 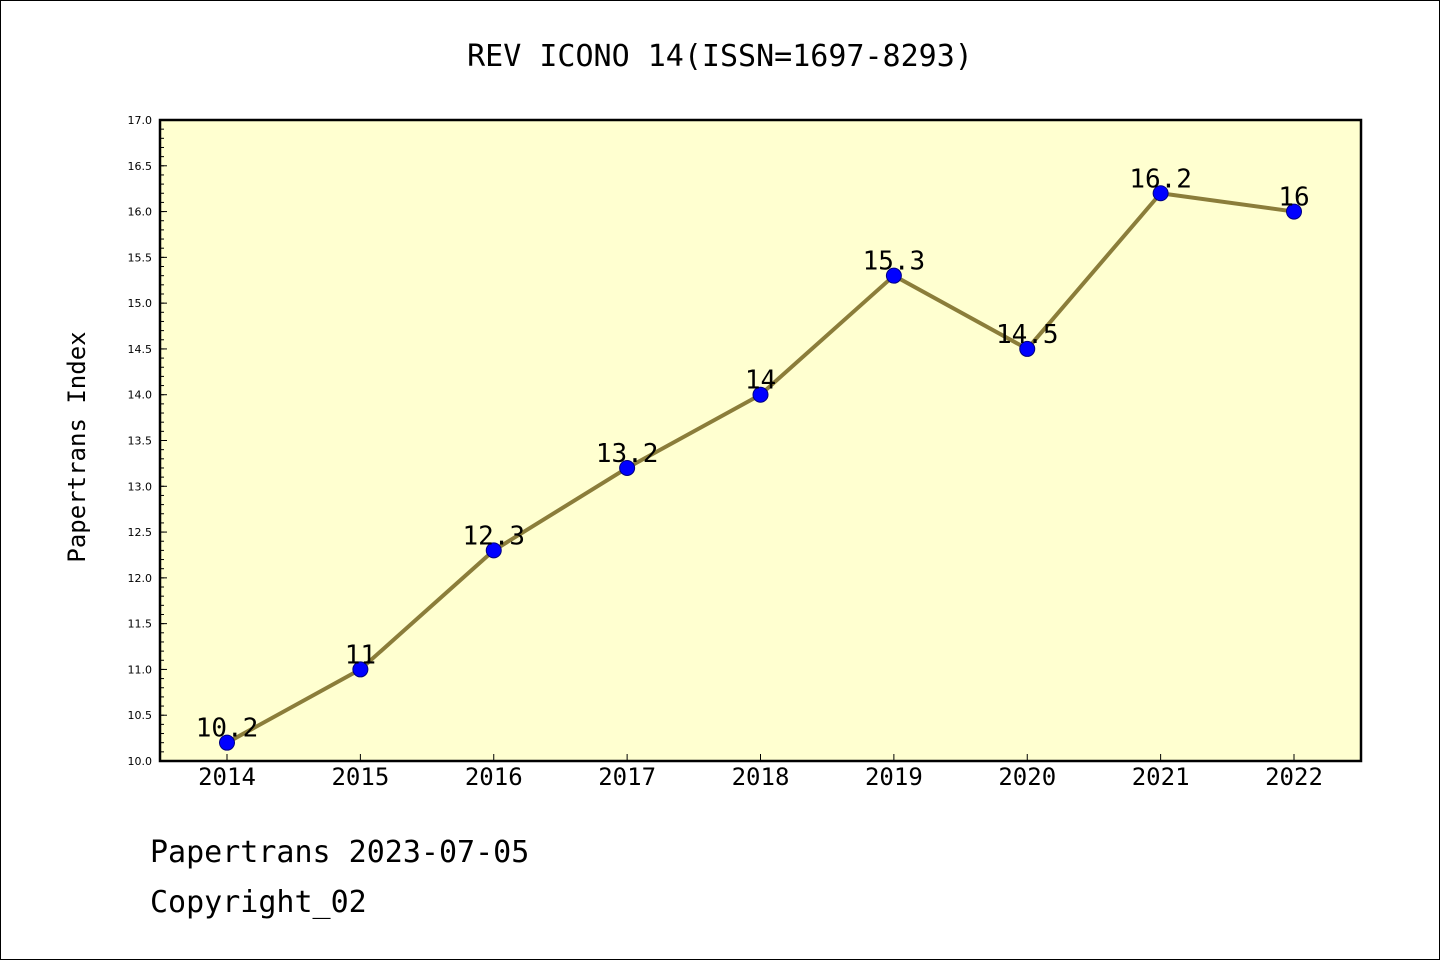 I want to click on y-tick-label: 11.0, so click(x=140, y=669).